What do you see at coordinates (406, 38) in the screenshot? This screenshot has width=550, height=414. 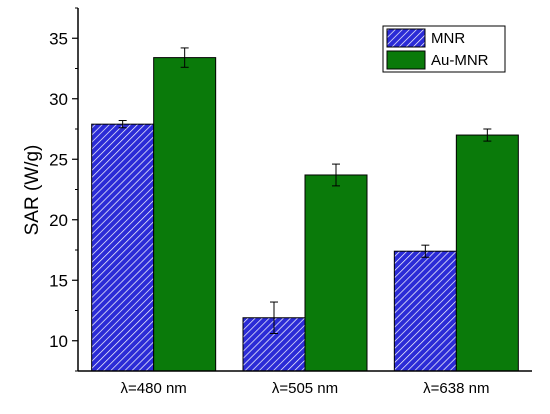 I see `legend-swatch-mnr` at bounding box center [406, 38].